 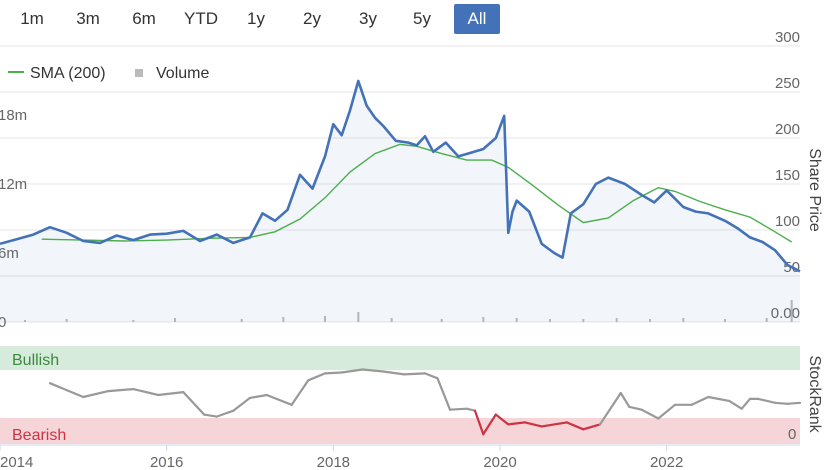 I want to click on bearish-band, so click(x=400, y=431).